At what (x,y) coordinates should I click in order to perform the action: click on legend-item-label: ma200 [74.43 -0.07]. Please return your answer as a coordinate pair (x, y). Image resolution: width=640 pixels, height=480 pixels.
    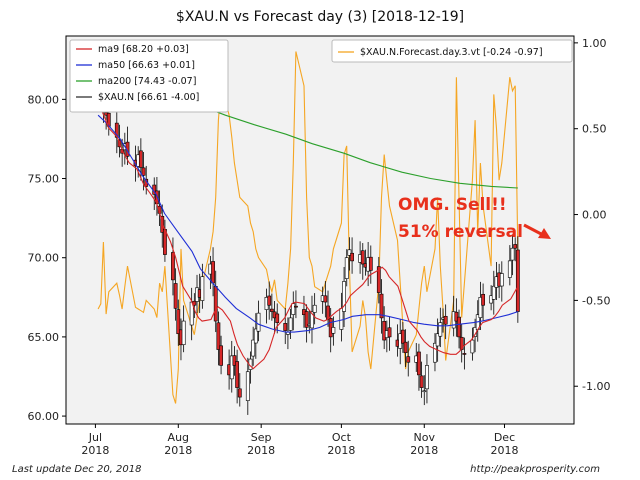
    Looking at the image, I should click on (147, 81).